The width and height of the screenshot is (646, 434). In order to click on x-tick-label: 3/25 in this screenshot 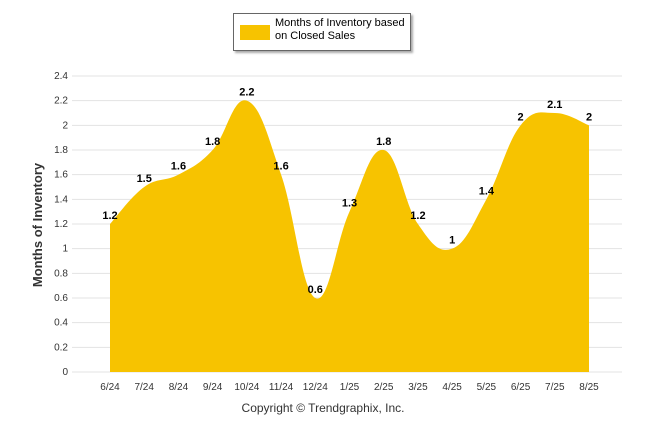, I will do `click(418, 387)`.